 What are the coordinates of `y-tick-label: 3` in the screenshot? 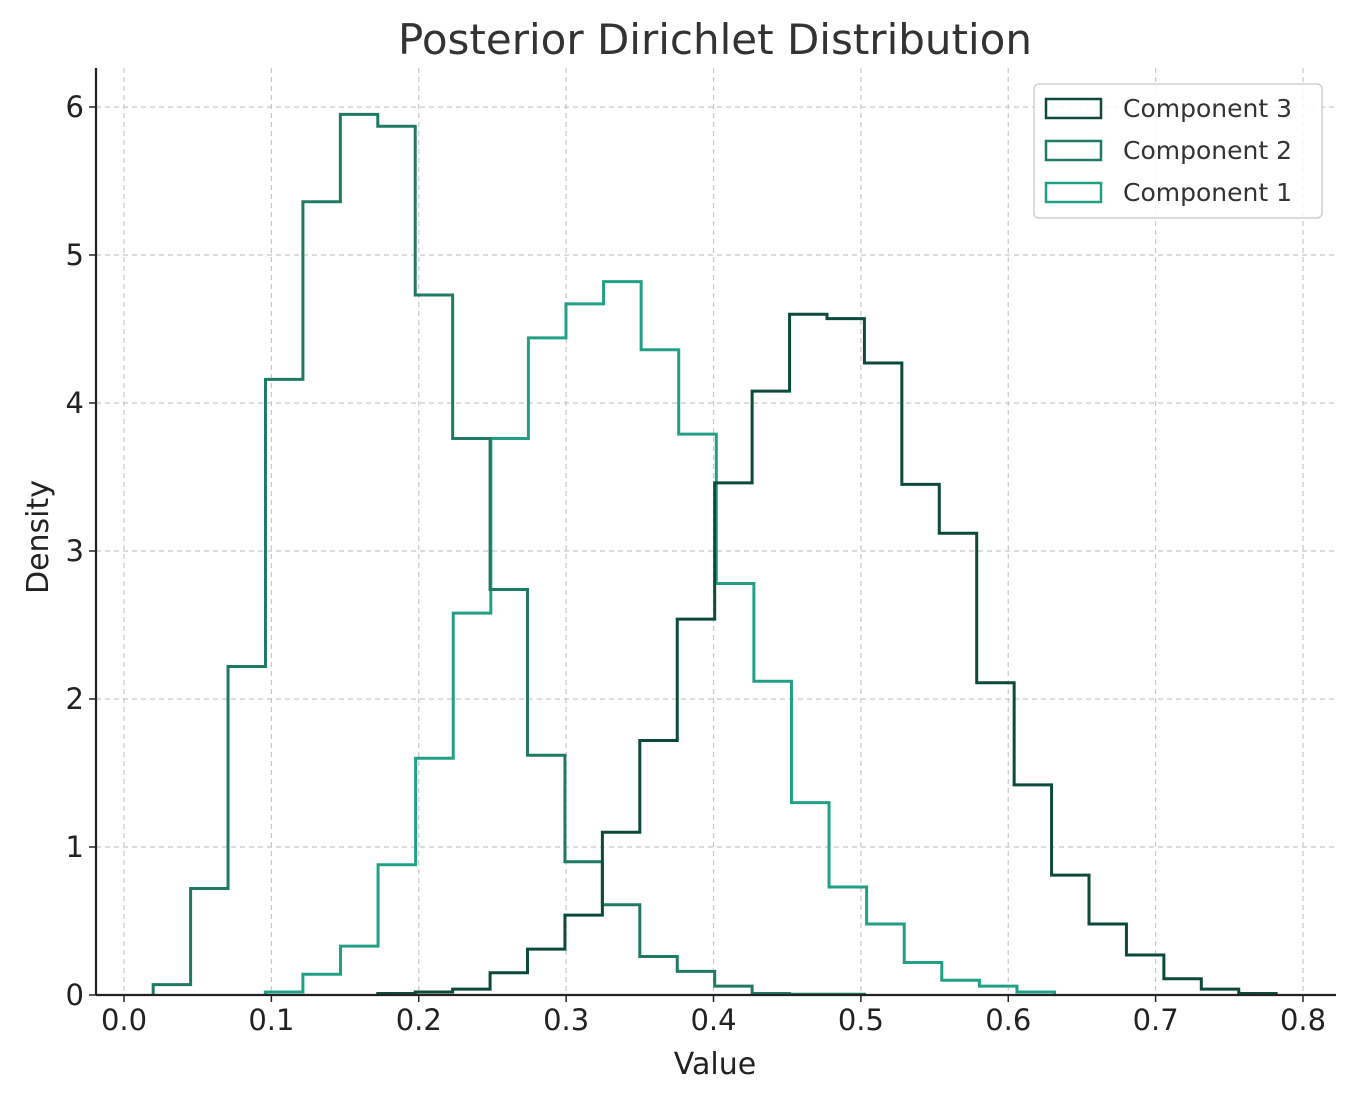 It's located at (75, 551).